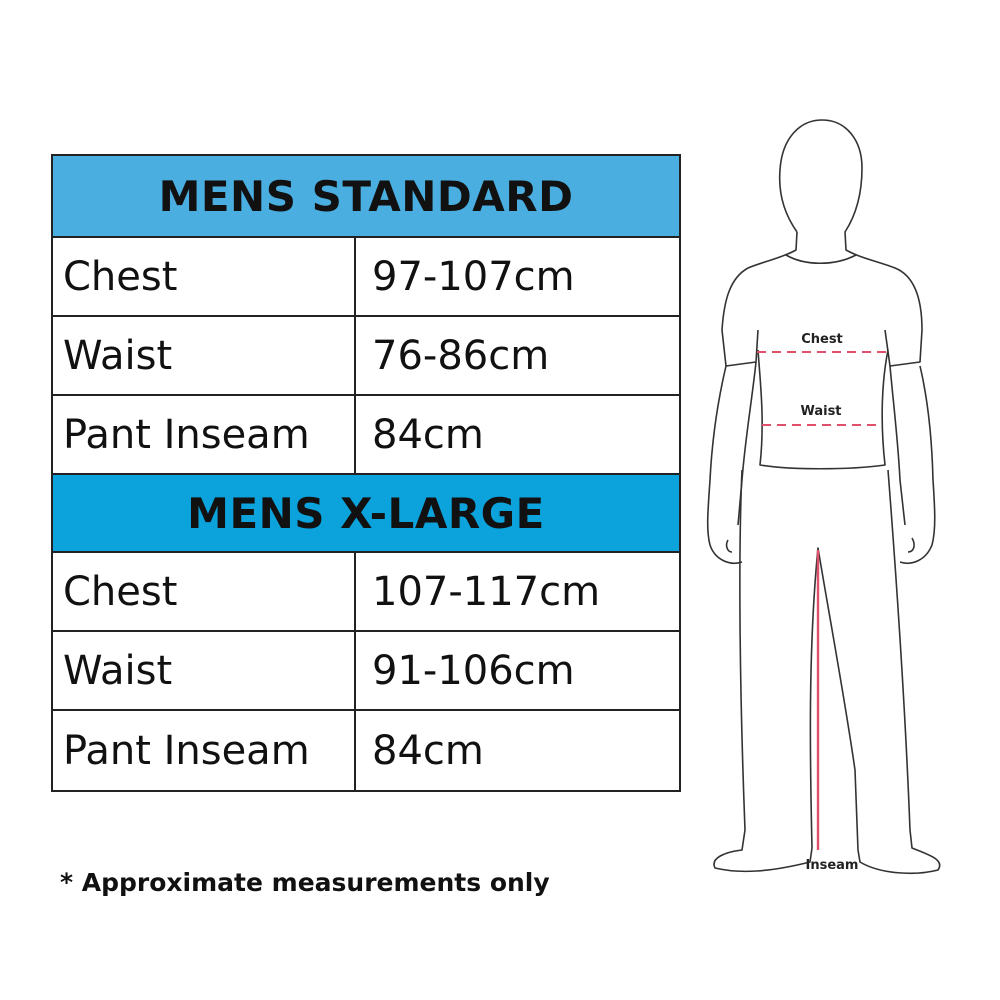 The width and height of the screenshot is (1000, 1000). Describe the element at coordinates (832, 865) in the screenshot. I see `inseam-label: Inseam` at that location.